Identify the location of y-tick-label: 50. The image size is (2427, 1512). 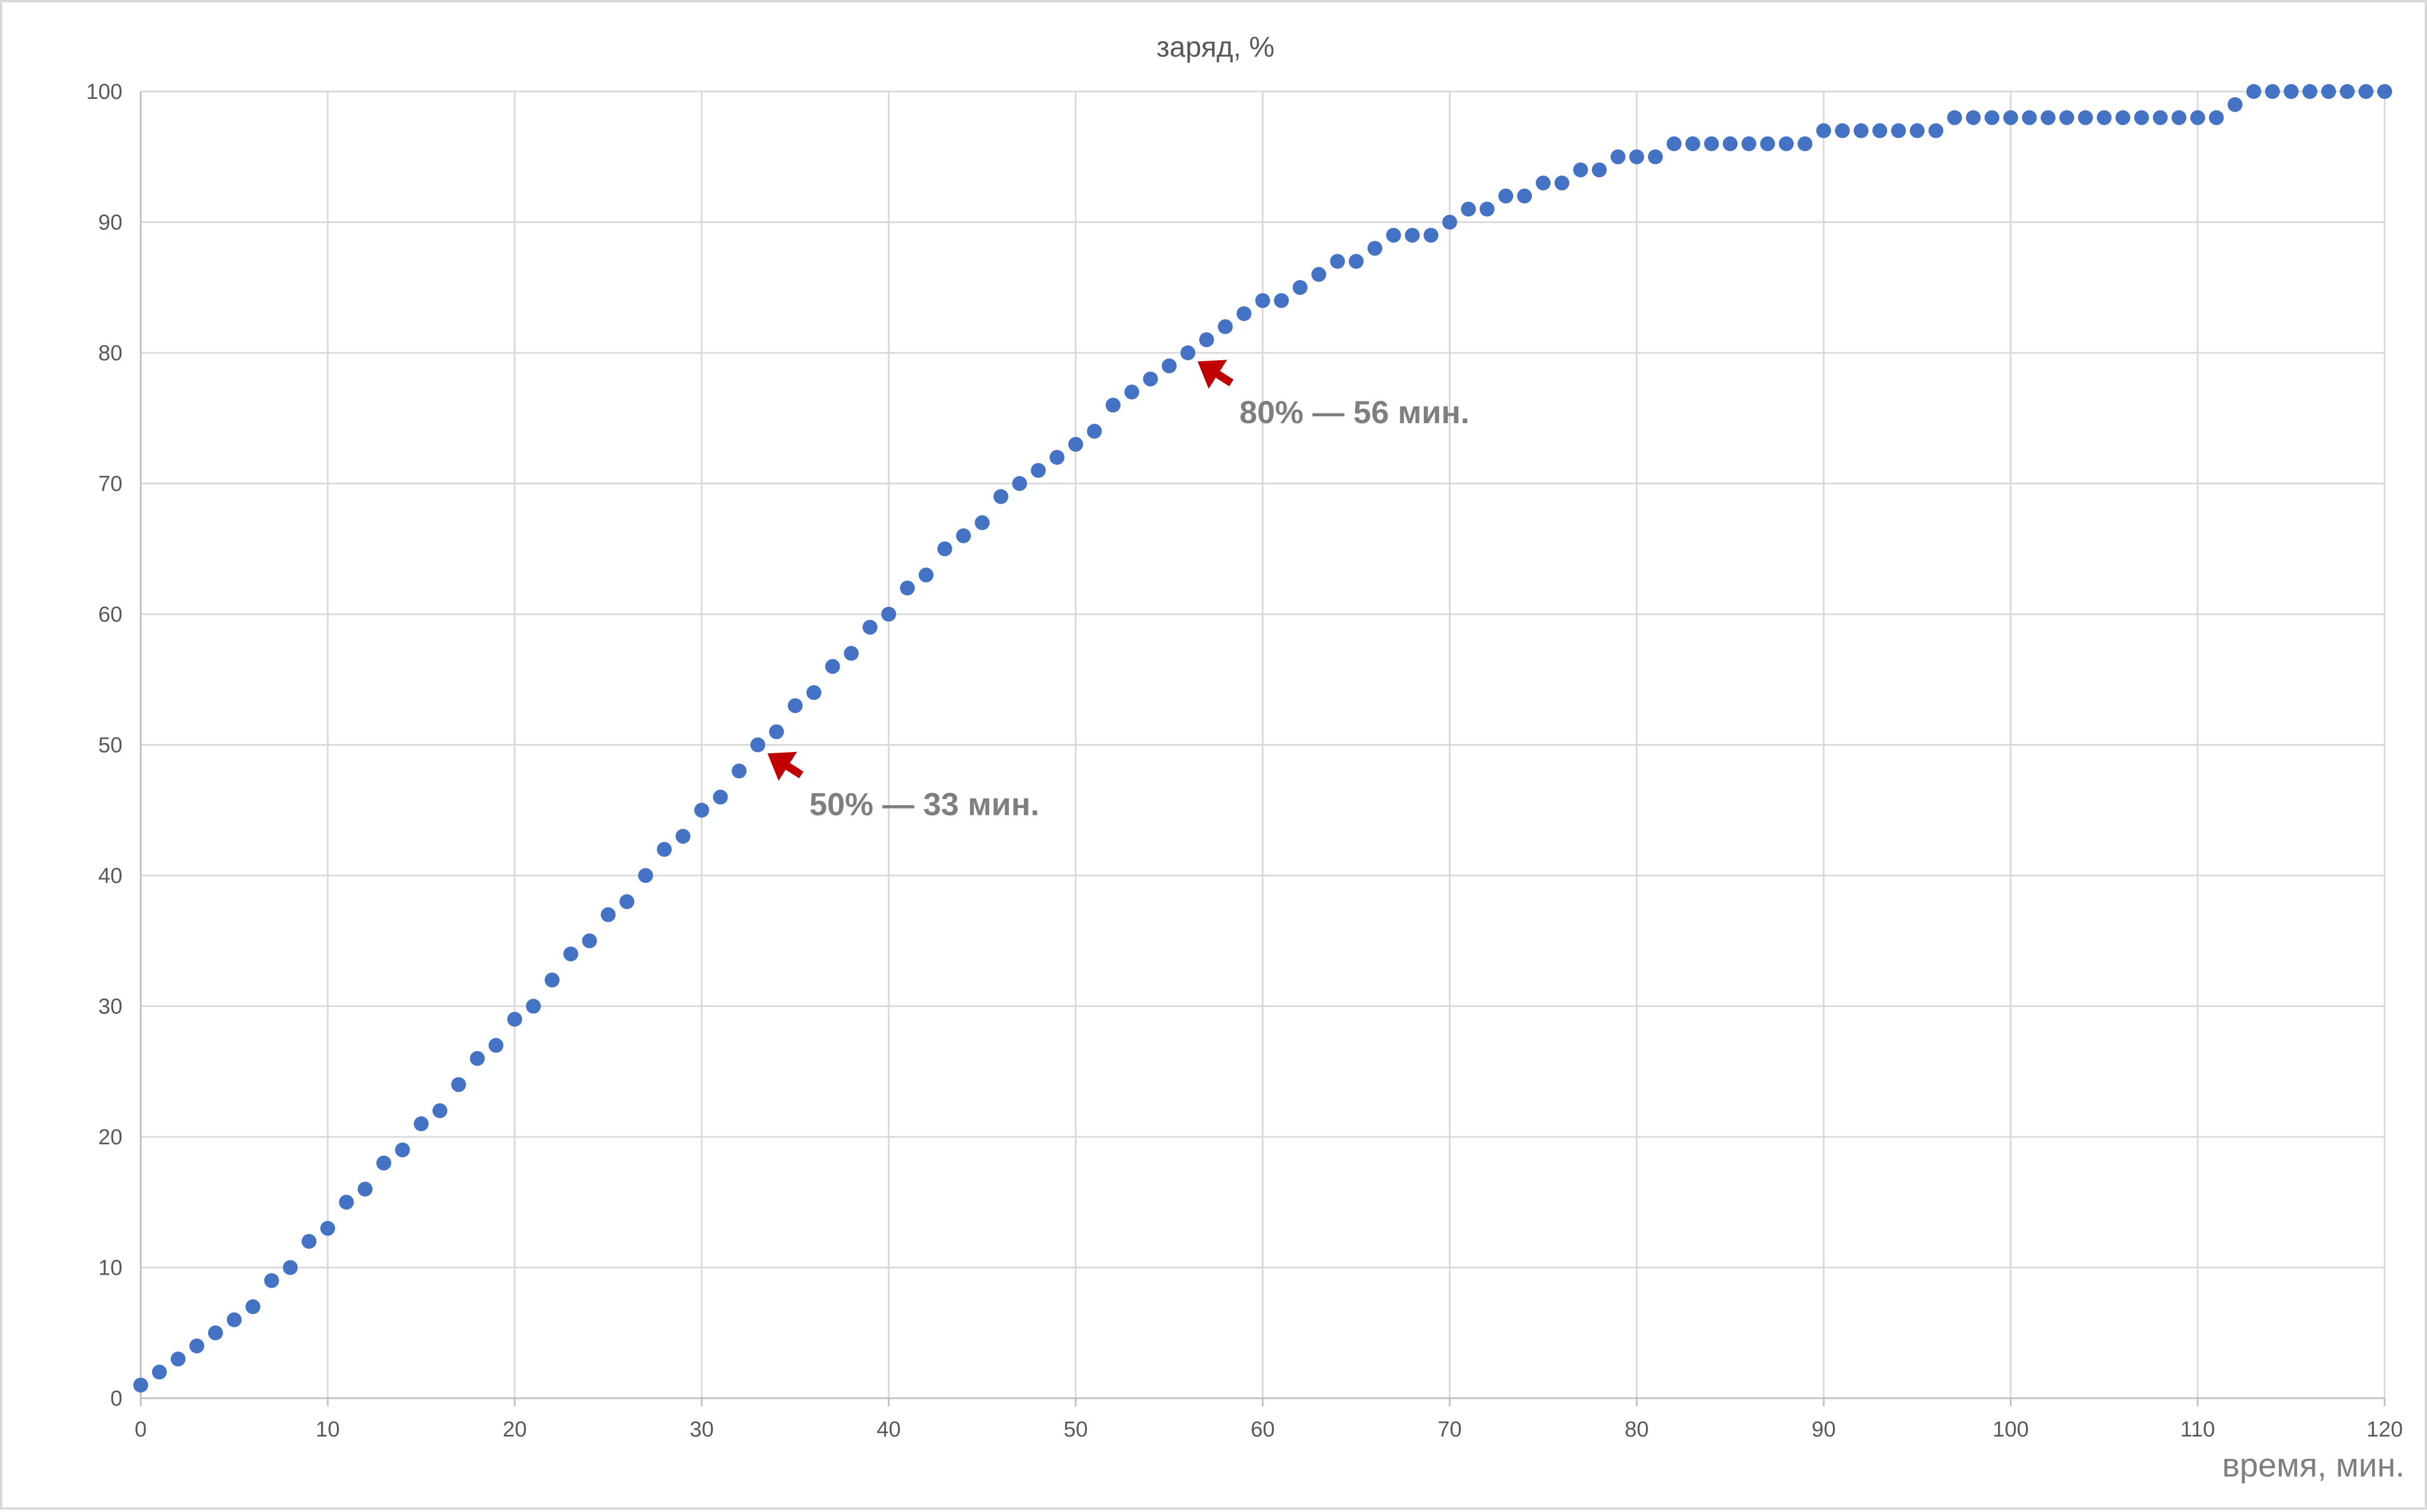
(110, 746).